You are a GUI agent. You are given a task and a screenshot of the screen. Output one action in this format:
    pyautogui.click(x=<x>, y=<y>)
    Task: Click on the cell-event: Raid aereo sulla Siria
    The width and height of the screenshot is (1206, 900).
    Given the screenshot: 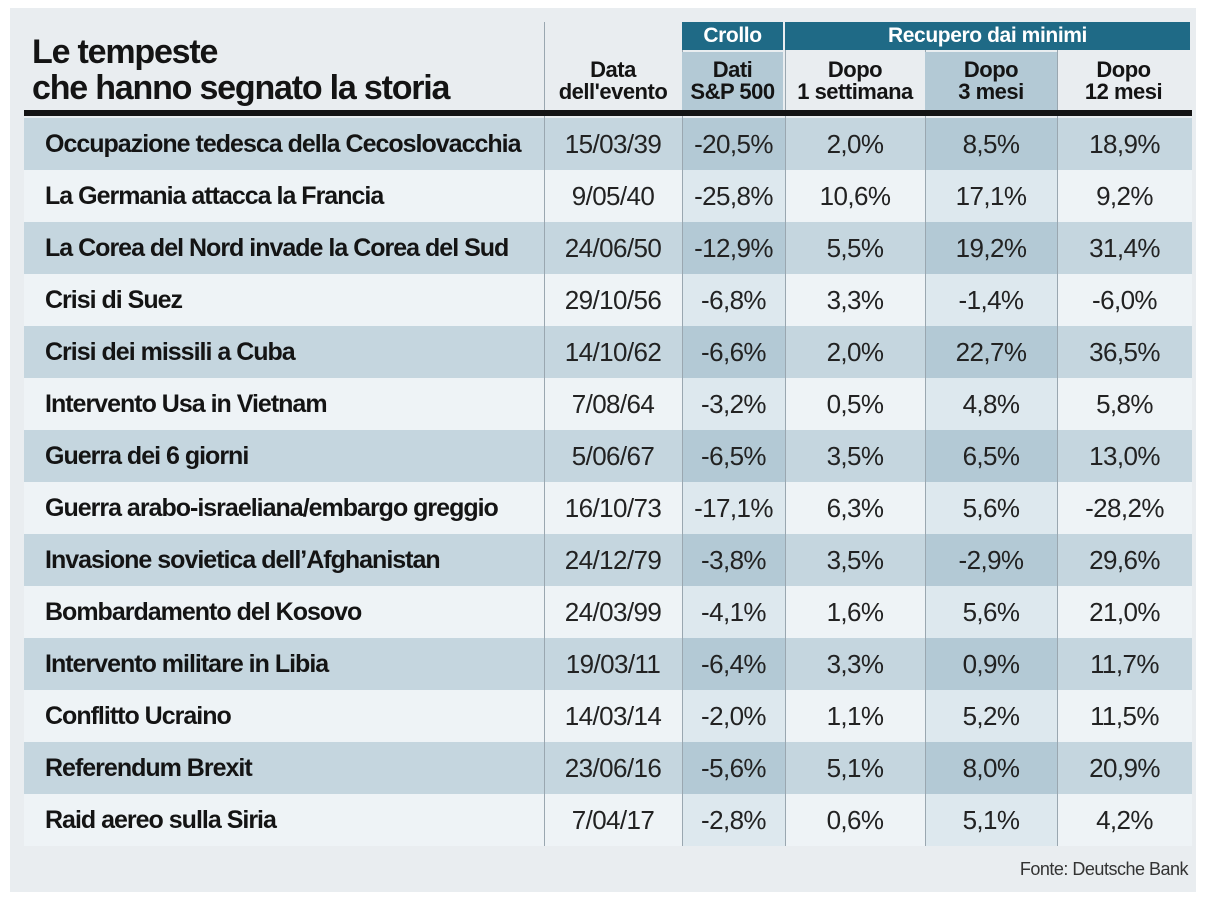 What is the action you would take?
    pyautogui.click(x=284, y=820)
    